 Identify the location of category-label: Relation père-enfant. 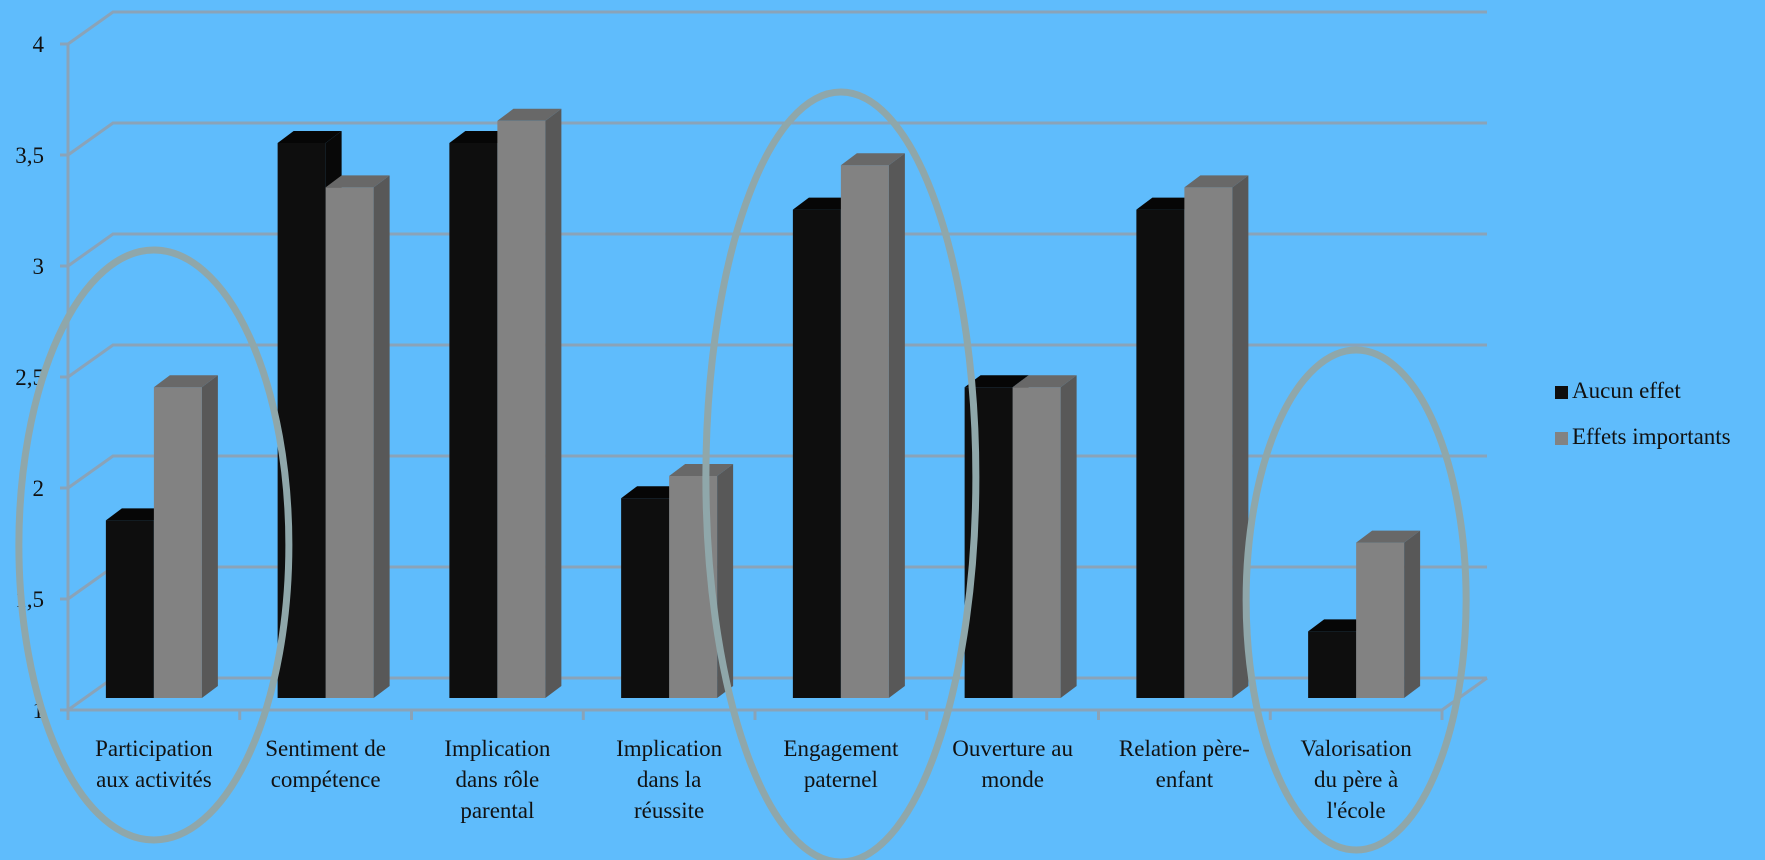
(1184, 764).